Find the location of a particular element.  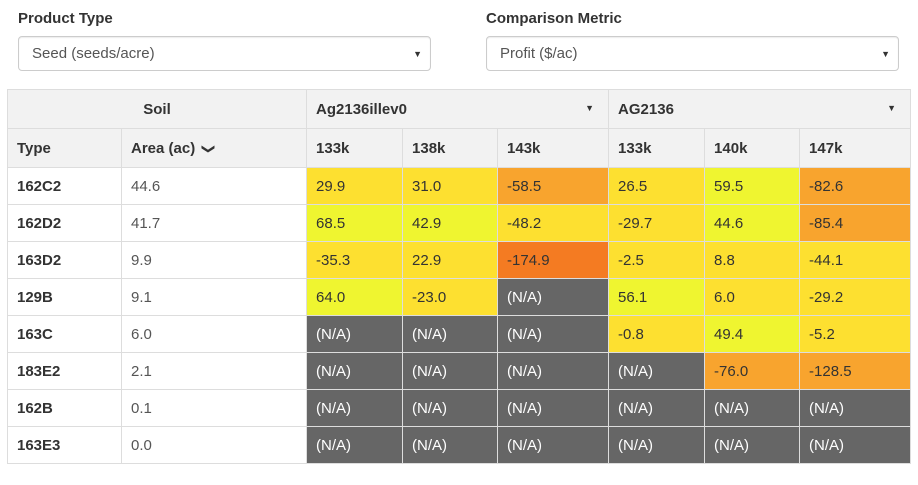

value-cell: 56.1 is located at coordinates (657, 297).